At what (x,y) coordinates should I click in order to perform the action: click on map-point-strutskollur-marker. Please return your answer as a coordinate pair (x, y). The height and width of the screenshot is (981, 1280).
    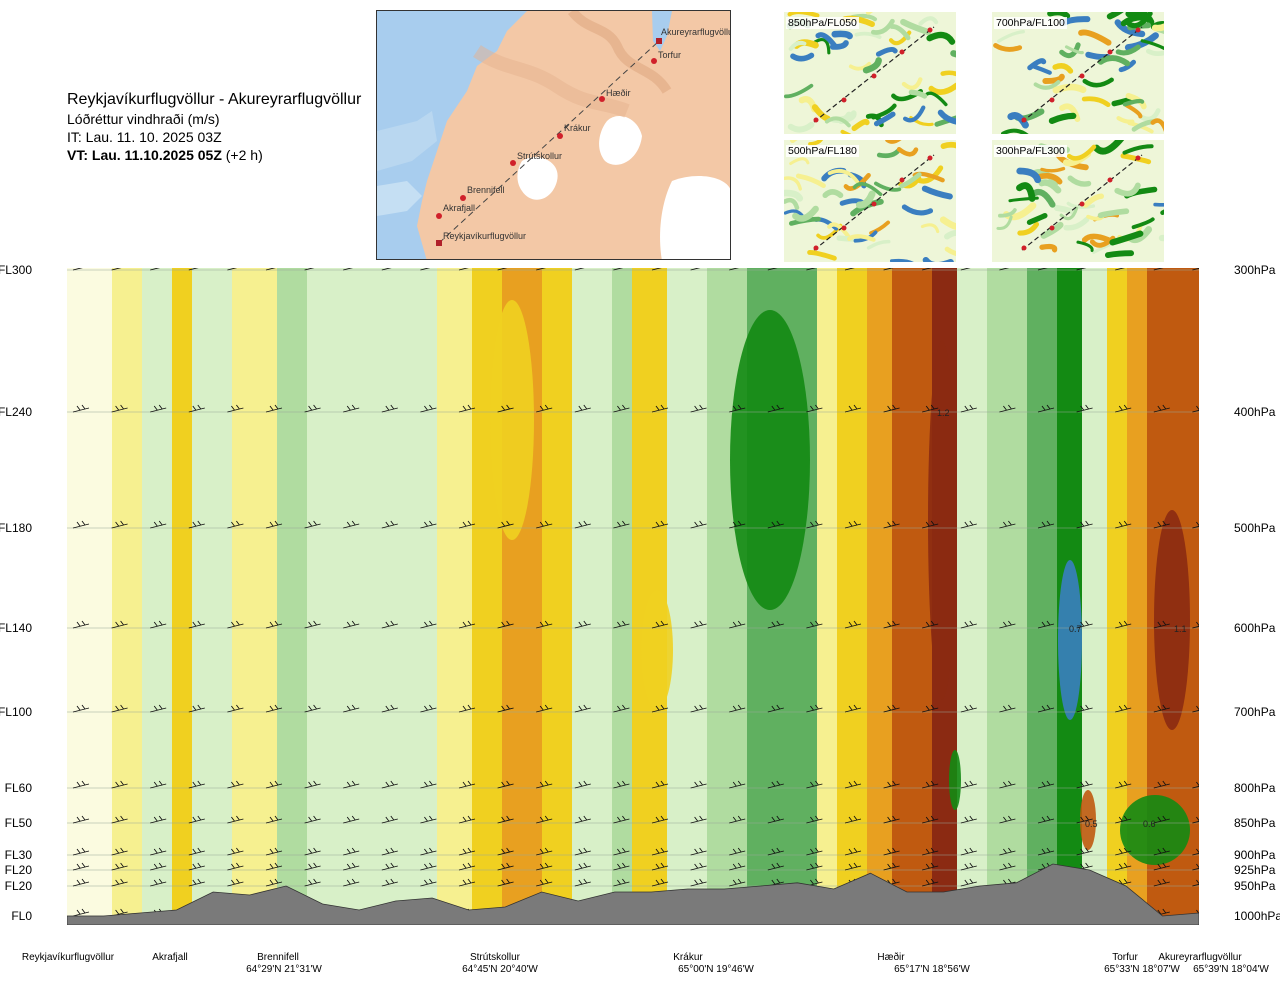
    Looking at the image, I should click on (513, 163).